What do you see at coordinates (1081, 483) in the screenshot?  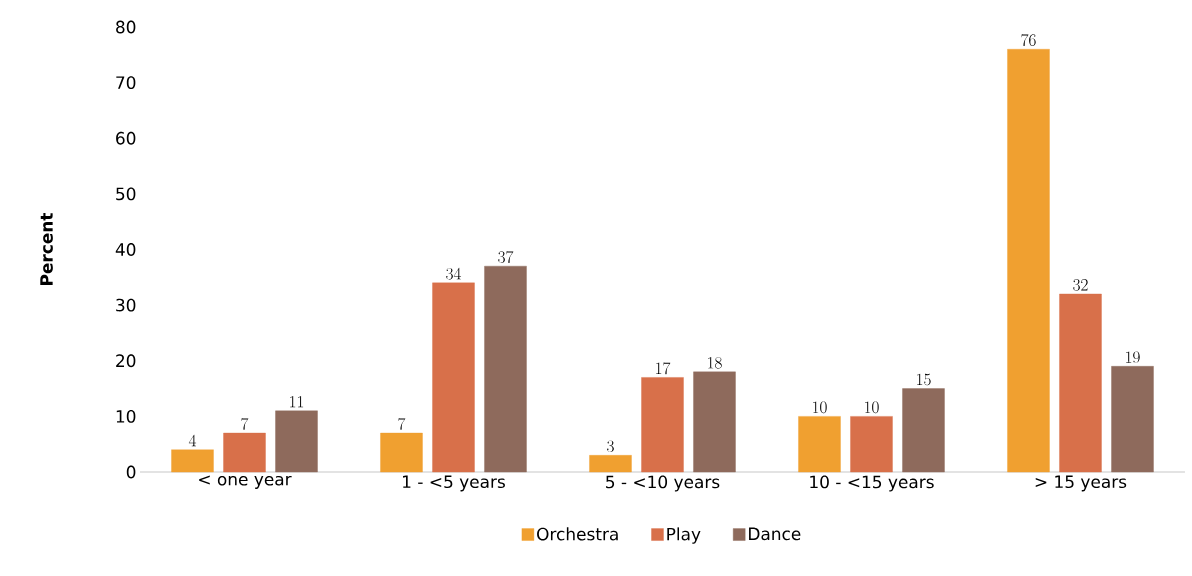 I see `x-tick-label: > 15 years` at bounding box center [1081, 483].